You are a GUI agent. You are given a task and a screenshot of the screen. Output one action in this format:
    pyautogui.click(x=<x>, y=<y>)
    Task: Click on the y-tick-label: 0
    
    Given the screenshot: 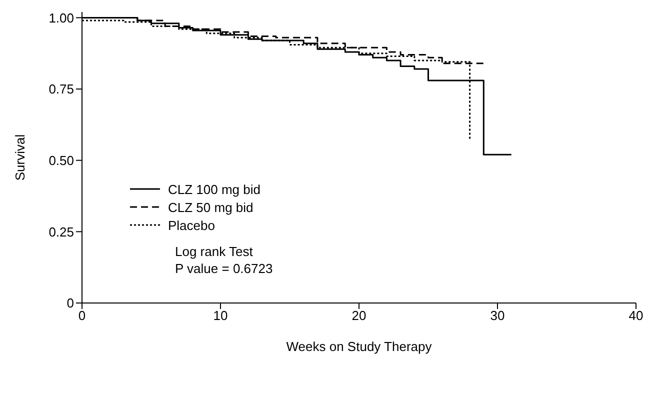 What is the action you would take?
    pyautogui.click(x=70, y=303)
    